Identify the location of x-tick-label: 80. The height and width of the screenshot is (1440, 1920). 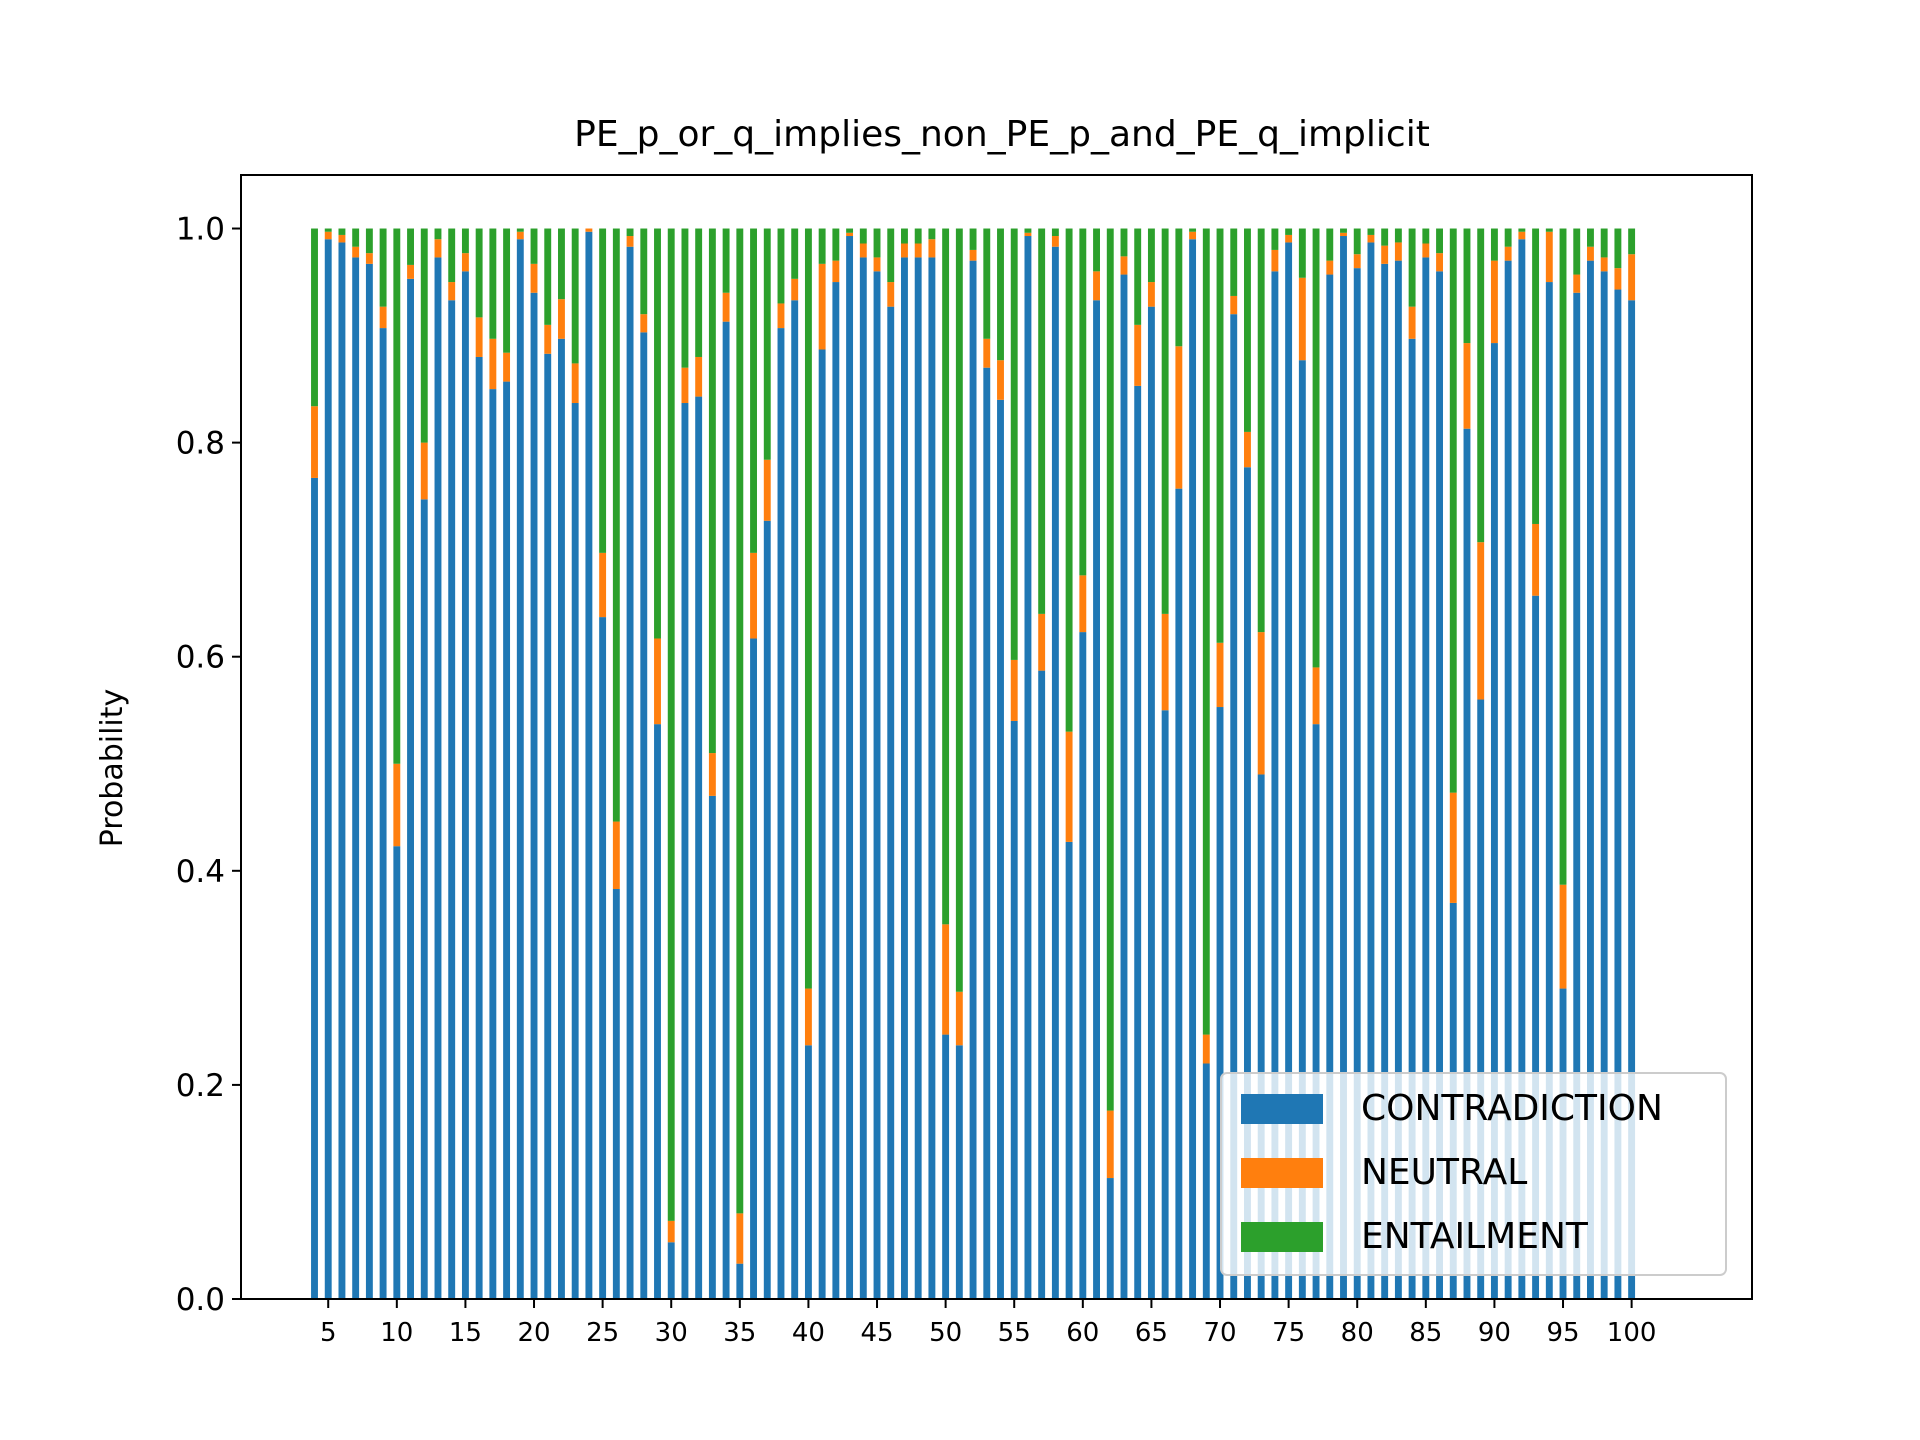
(1357, 1333).